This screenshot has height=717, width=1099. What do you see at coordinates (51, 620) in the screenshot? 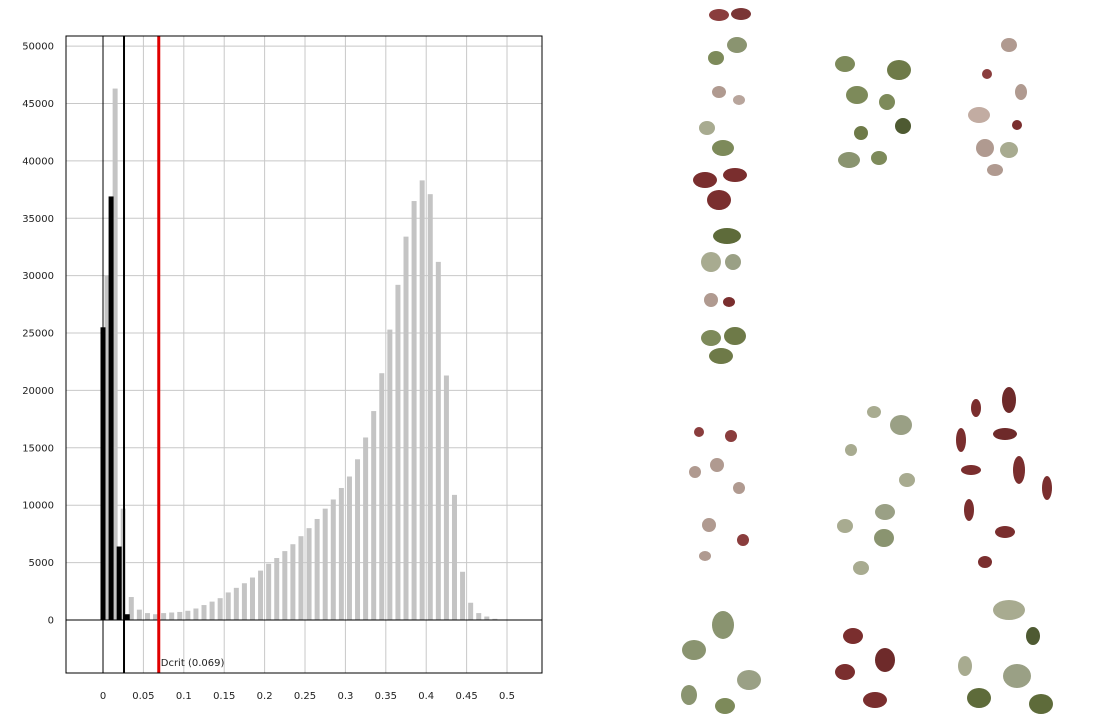
I see `y-tick-label: 0` at bounding box center [51, 620].